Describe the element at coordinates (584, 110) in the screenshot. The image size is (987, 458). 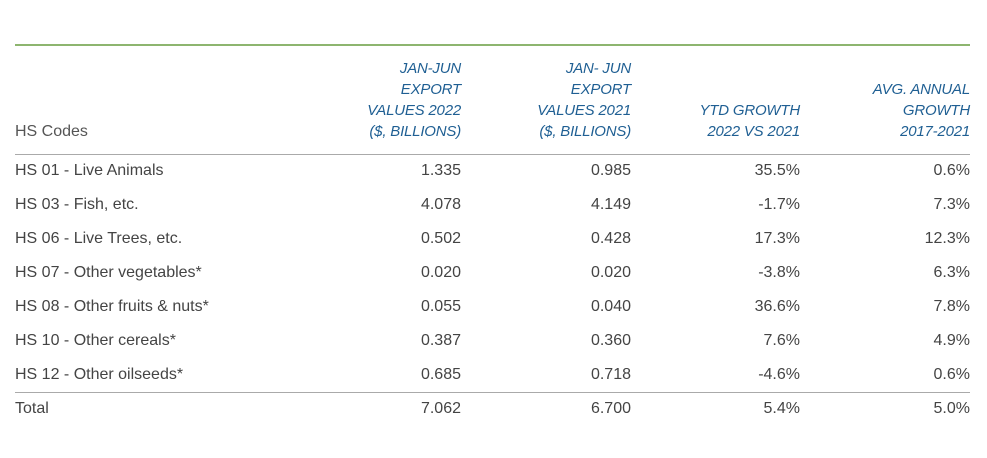
I see `column-header: VALUES 2021` at that location.